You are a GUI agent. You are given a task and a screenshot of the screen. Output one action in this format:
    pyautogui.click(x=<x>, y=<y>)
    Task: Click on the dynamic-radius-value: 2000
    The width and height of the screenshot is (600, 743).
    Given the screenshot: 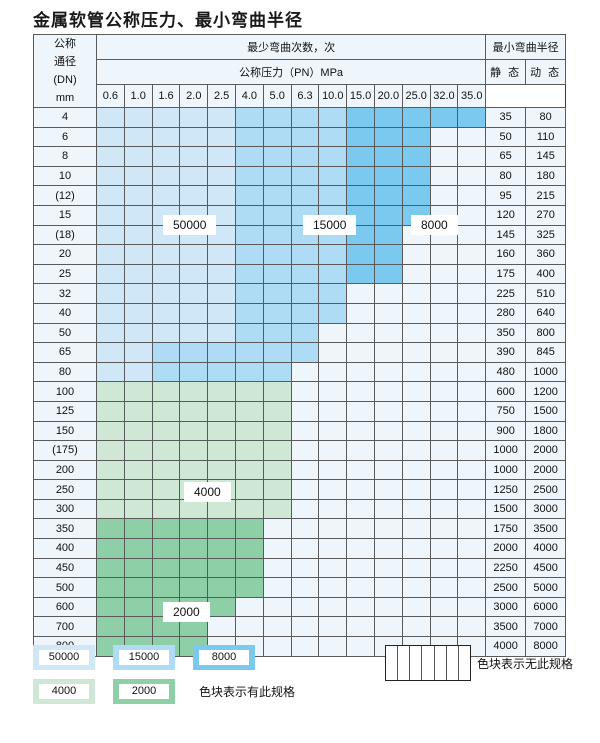 What is the action you would take?
    pyautogui.click(x=546, y=470)
    